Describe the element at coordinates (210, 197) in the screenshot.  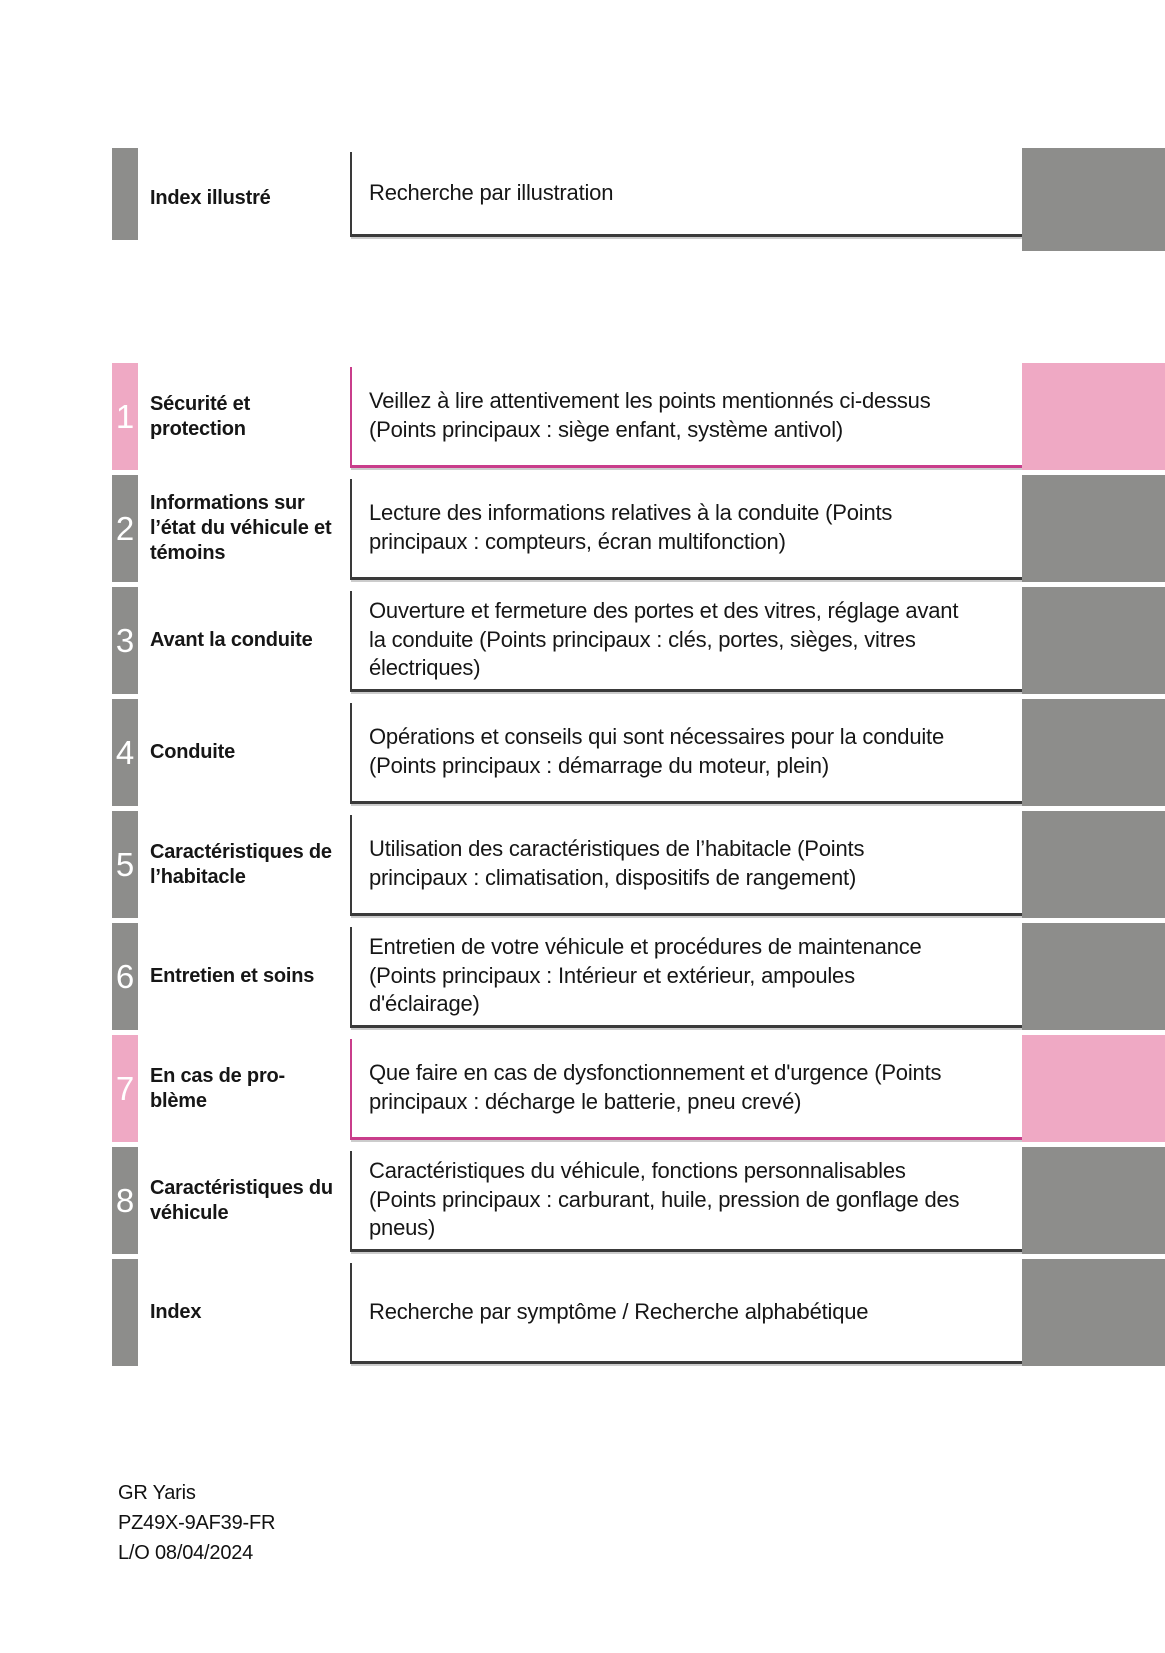
I see `section-title: Index illustré` at that location.